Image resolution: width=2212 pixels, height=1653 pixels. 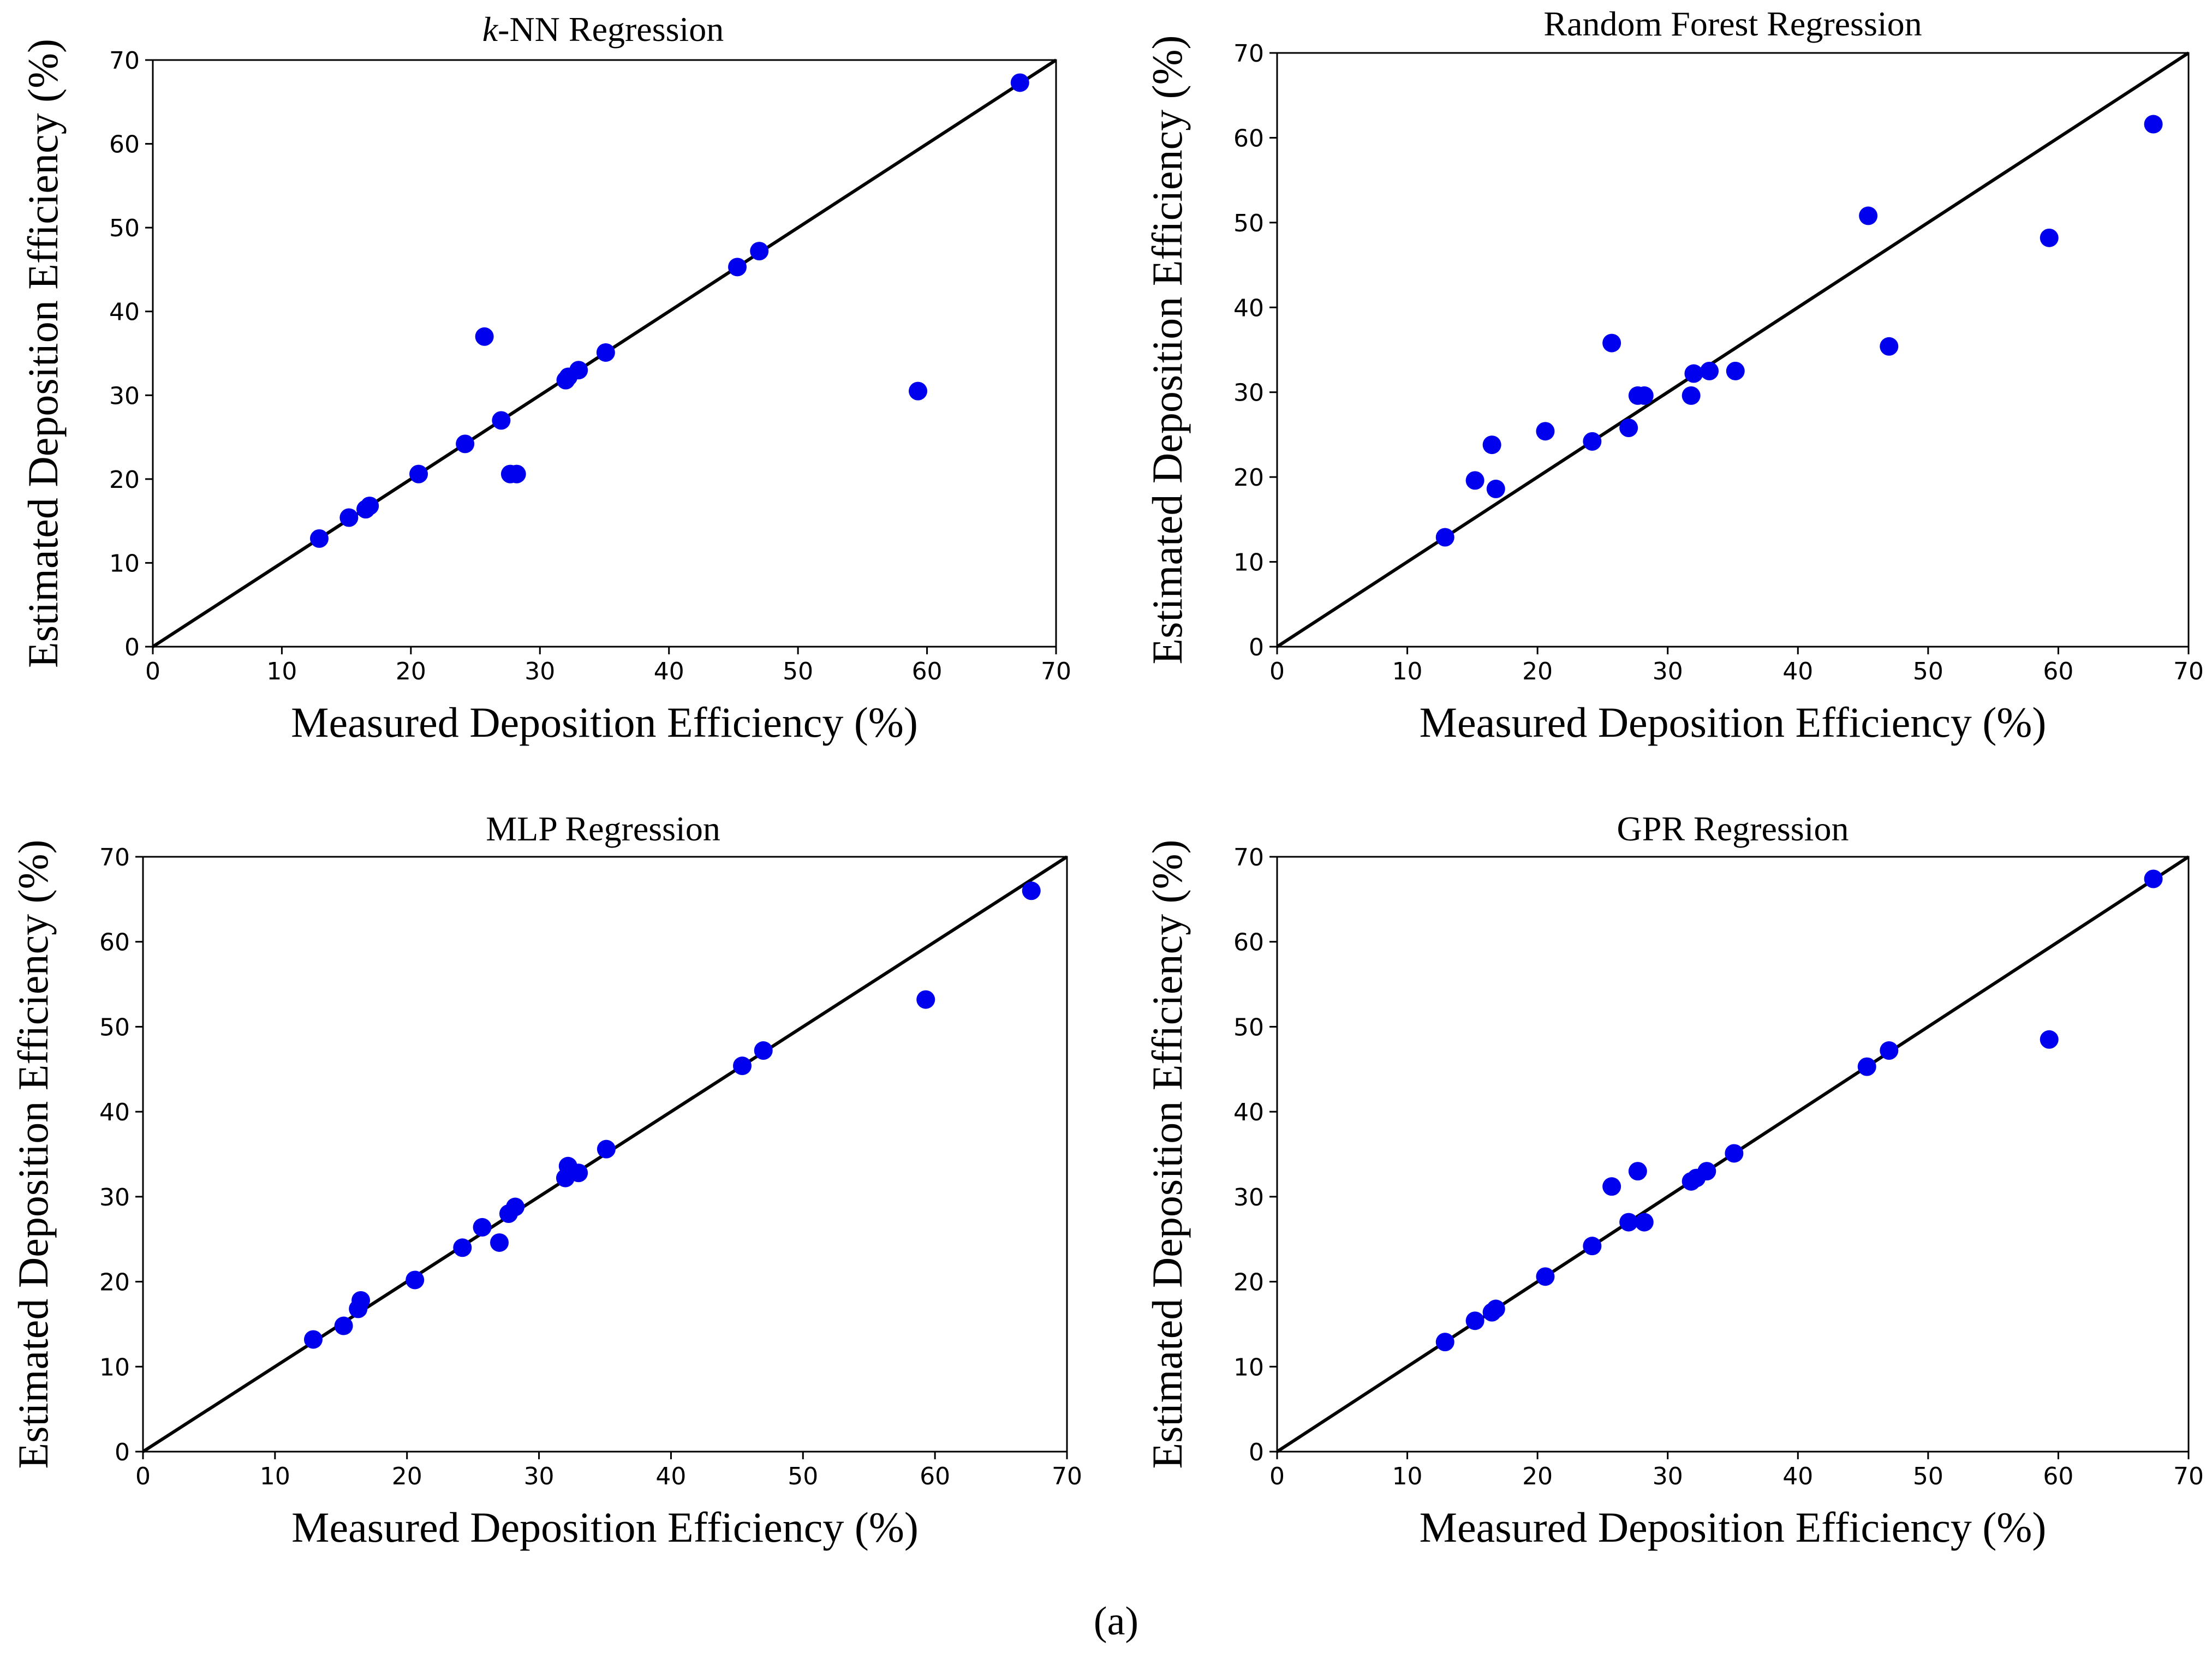 What do you see at coordinates (1732, 24) in the screenshot?
I see `panel-title: Random Forest Regression` at bounding box center [1732, 24].